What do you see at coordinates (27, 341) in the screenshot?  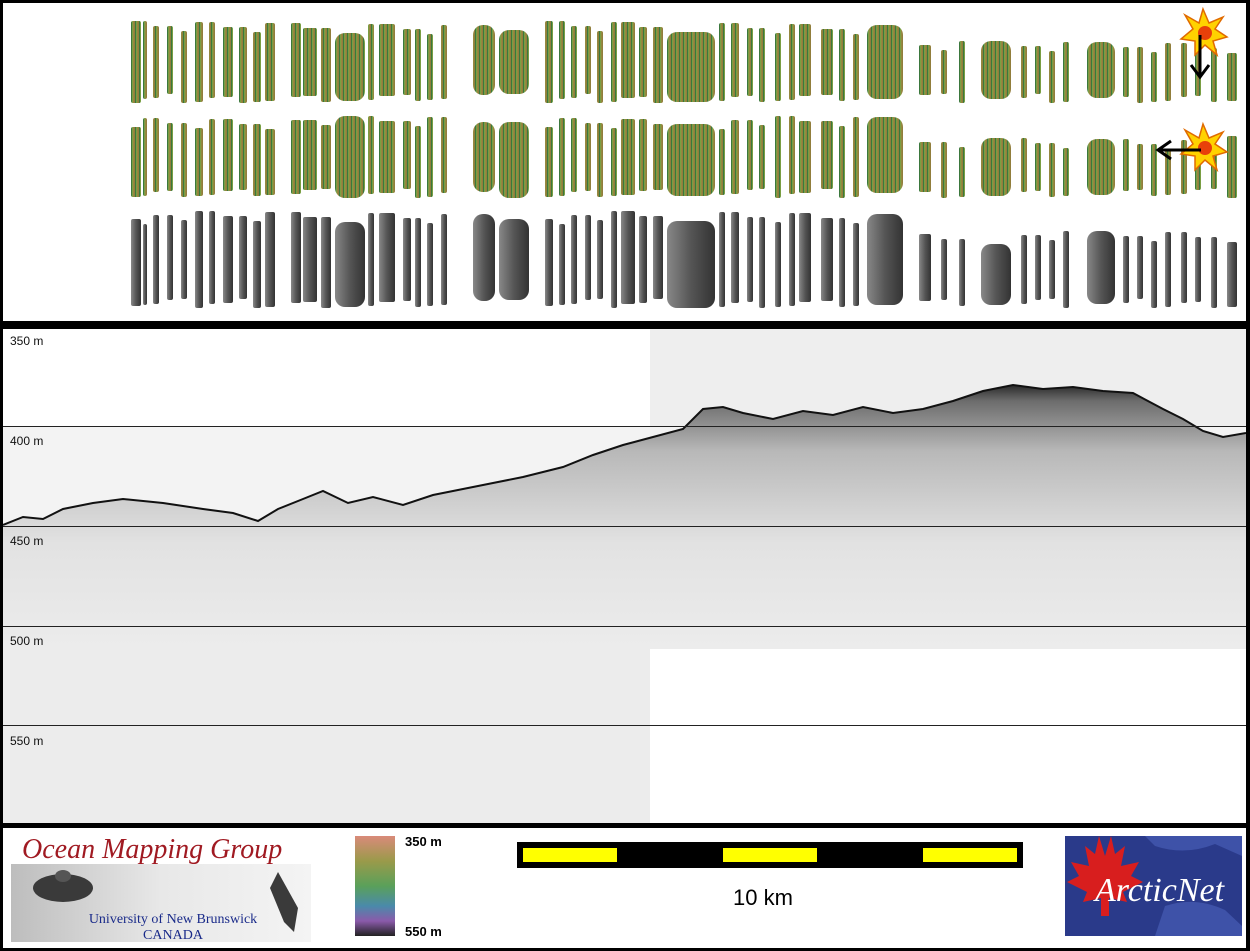 I see `depth-label-350: 350 m` at bounding box center [27, 341].